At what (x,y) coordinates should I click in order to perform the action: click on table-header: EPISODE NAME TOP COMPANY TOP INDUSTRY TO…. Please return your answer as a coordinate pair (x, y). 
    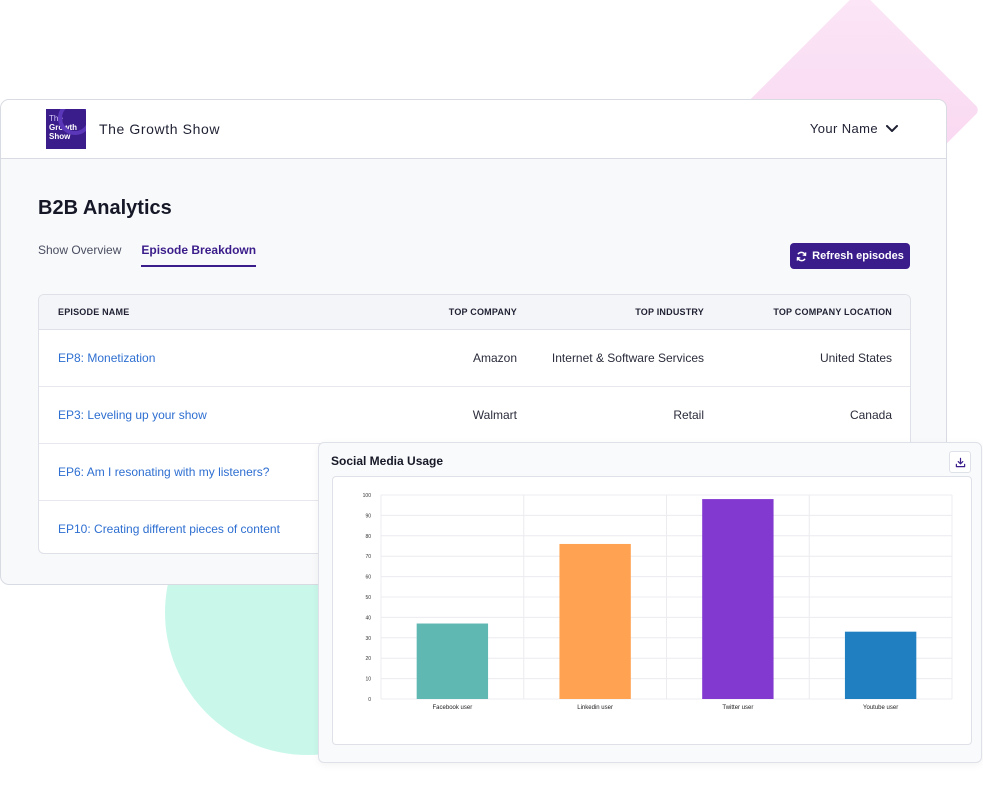
    Looking at the image, I should click on (474, 312).